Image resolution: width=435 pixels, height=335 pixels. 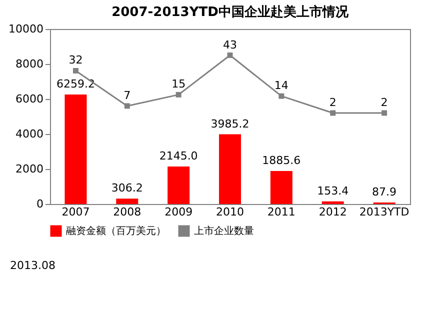 What do you see at coordinates (30, 169) in the screenshot?
I see `y-tick-label: 2000` at bounding box center [30, 169].